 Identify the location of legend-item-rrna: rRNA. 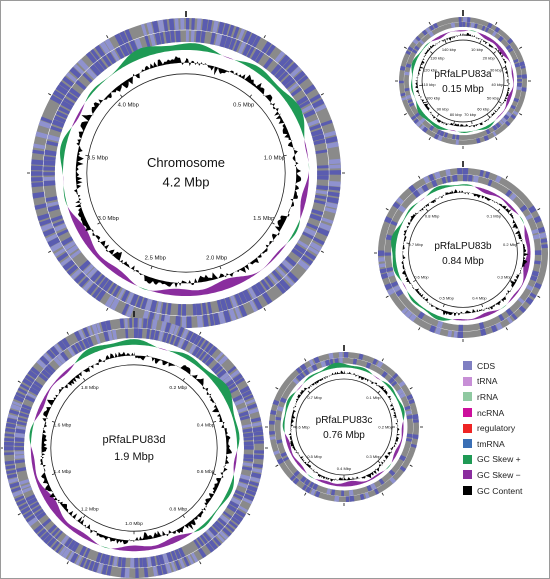
(505, 397).